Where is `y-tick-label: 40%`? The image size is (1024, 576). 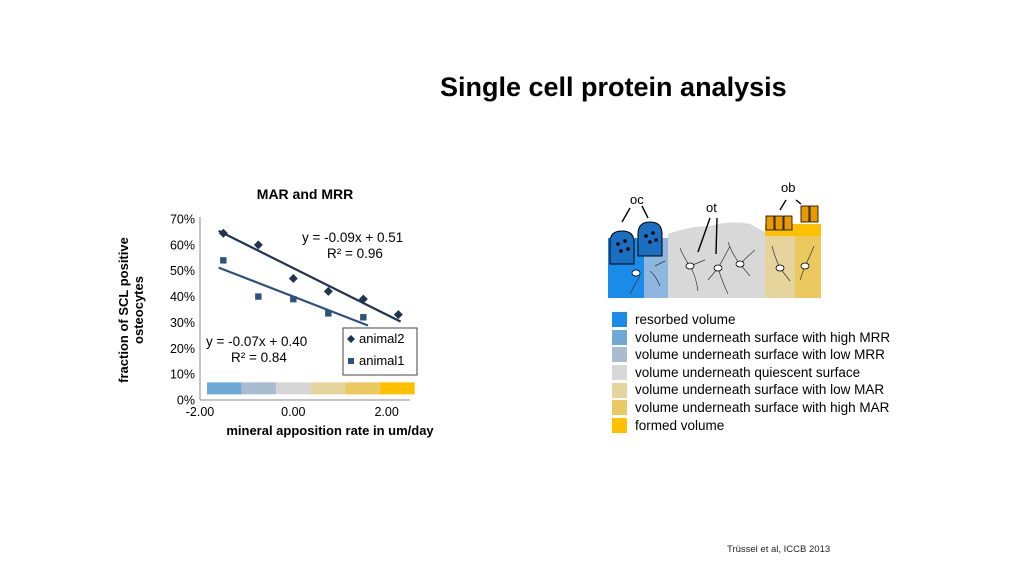
y-tick-label: 40% is located at coordinates (182, 297).